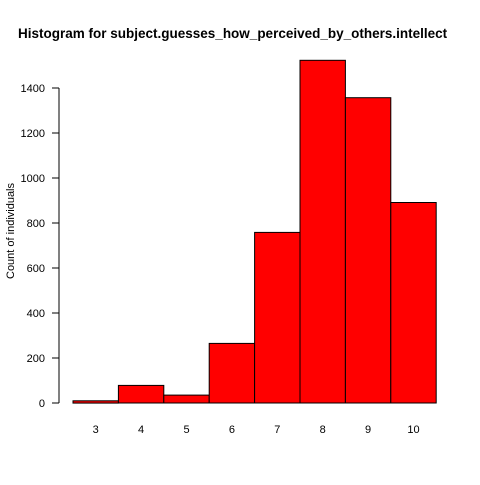 This screenshot has height=485, width=480. Describe the element at coordinates (36, 359) in the screenshot. I see `y-tick-label-200: 200` at that location.